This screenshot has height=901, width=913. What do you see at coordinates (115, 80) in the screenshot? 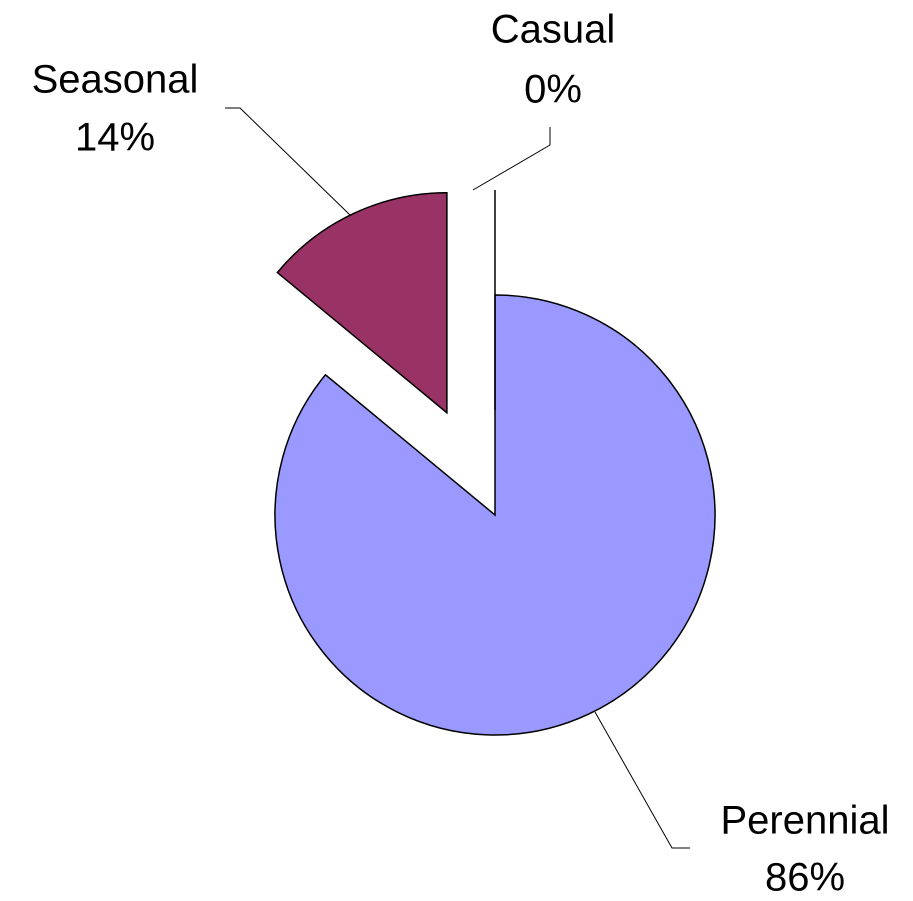
I see `slice-label: Seasonal` at bounding box center [115, 80].